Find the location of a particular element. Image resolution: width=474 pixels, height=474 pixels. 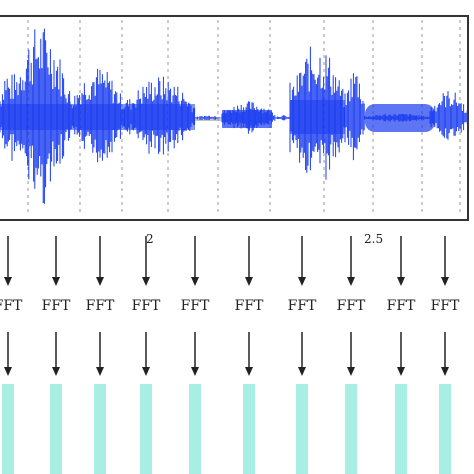

time-tick-label: 2 is located at coordinates (150, 239).